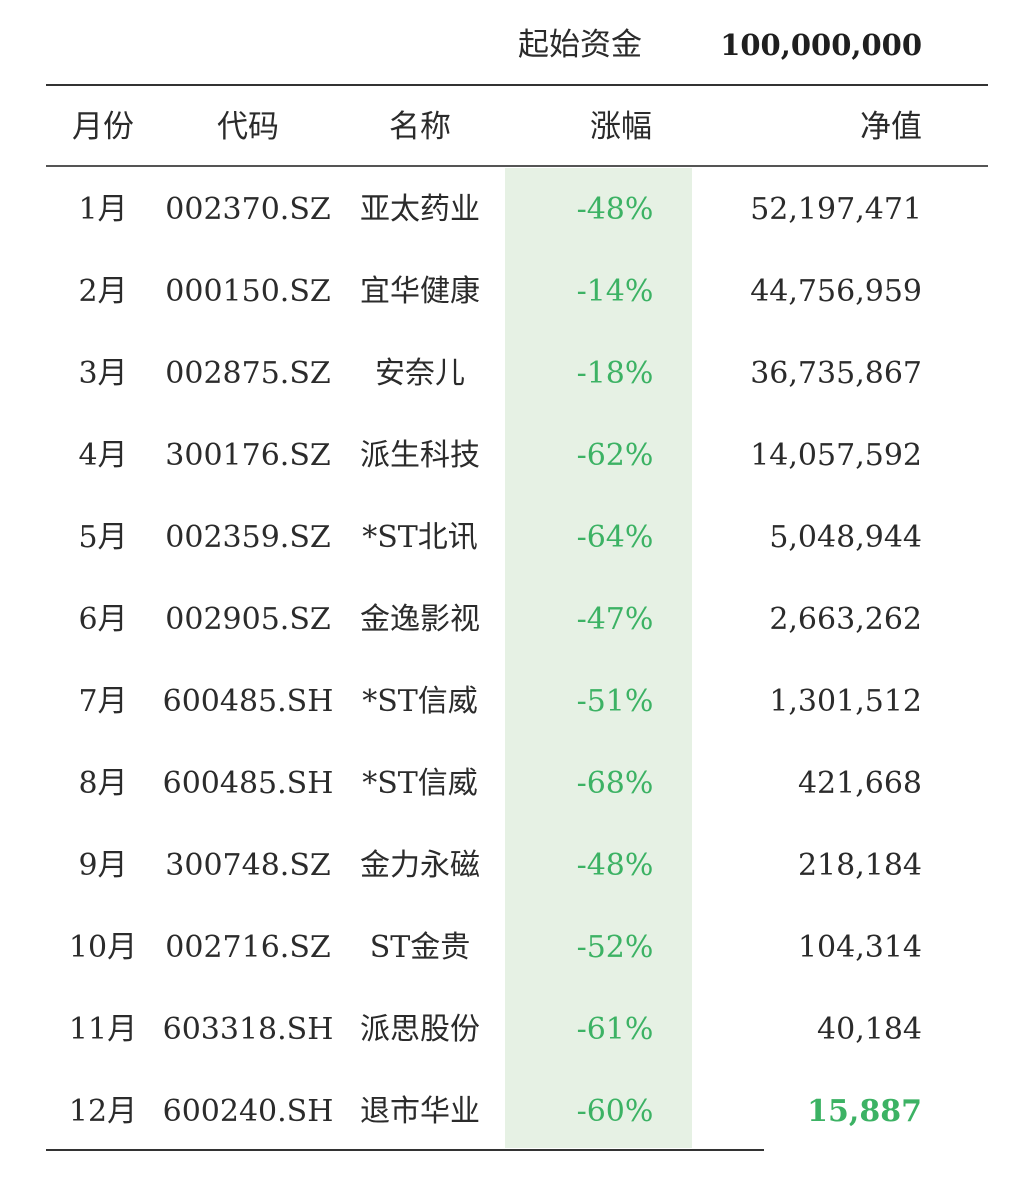 This screenshot has height=1194, width=1028. Describe the element at coordinates (514, 702) in the screenshot. I see `table-row: 7月 600485.SH *ST信威 -51% 1,301,512` at that location.